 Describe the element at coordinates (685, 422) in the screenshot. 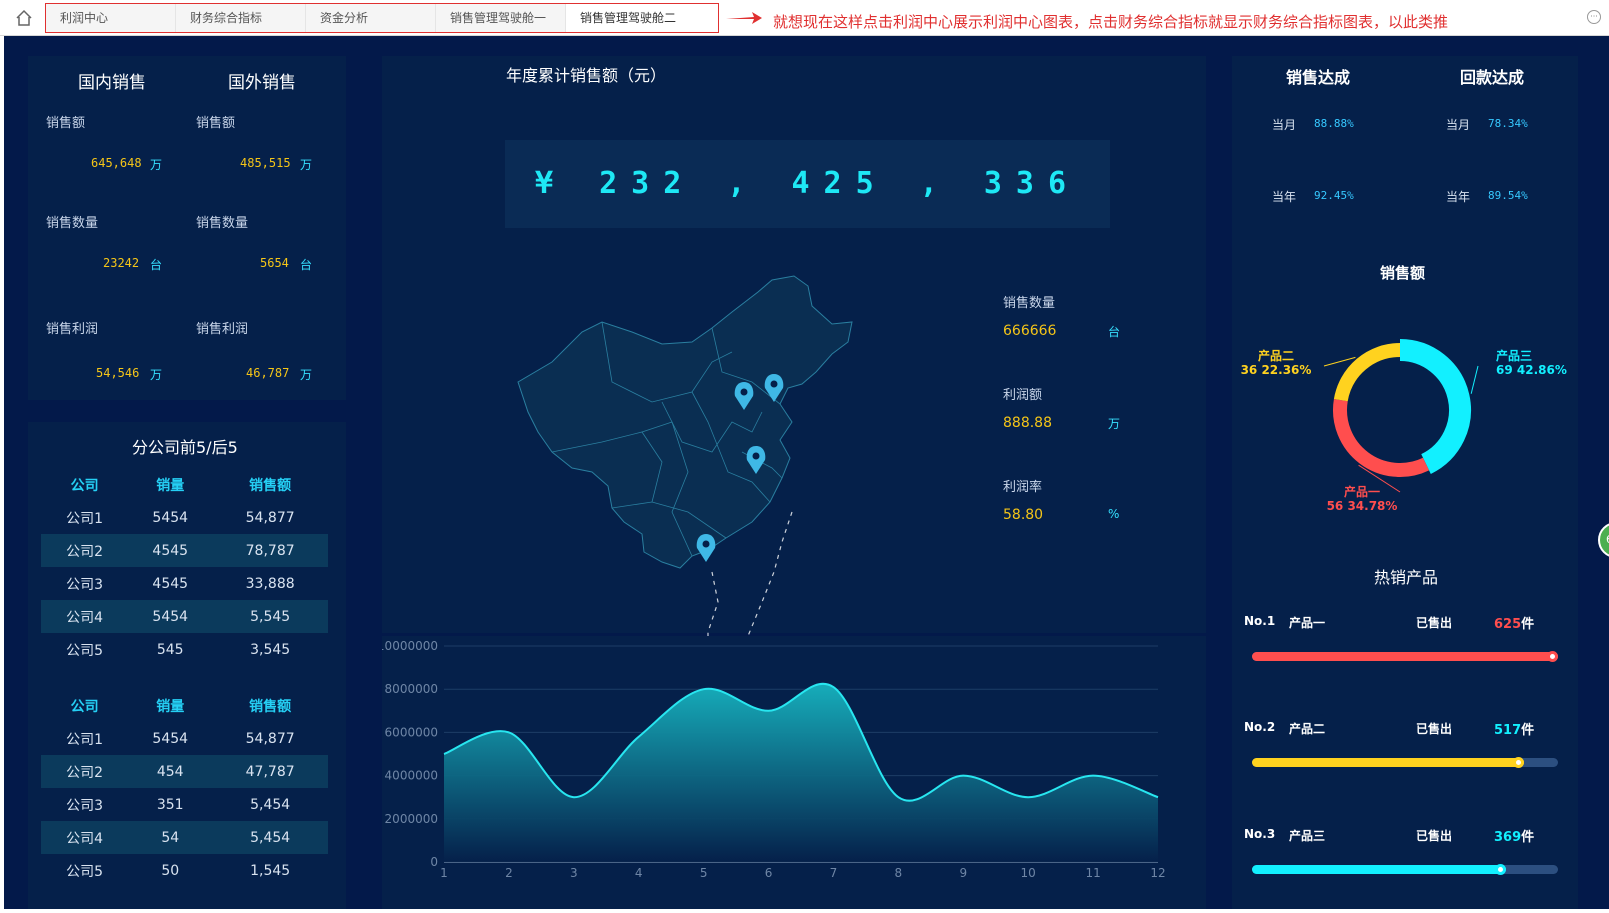

I see `china-land` at that location.